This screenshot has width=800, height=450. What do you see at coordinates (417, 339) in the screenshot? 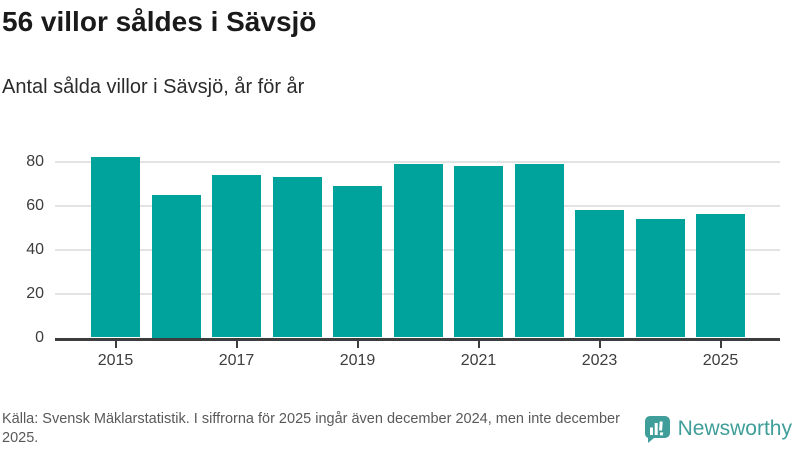
I see `x-axis-line` at bounding box center [417, 339].